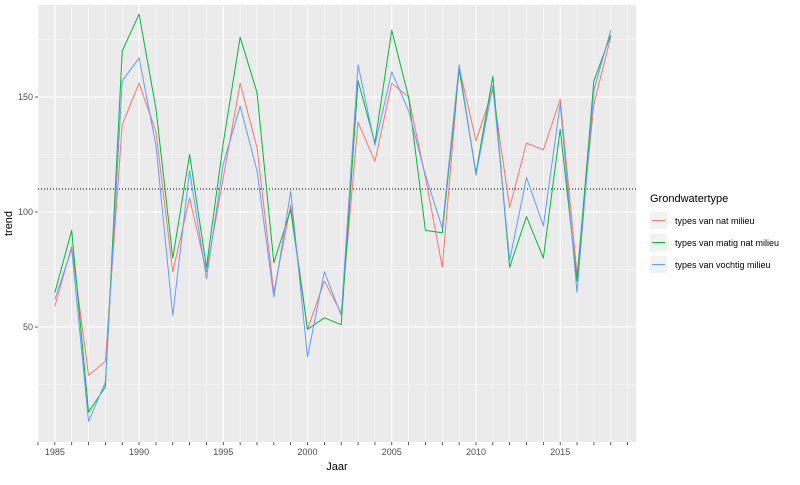 Image resolution: width=800 pixels, height=485 pixels. What do you see at coordinates (9, 223) in the screenshot?
I see `y-axis-title: trend` at bounding box center [9, 223].